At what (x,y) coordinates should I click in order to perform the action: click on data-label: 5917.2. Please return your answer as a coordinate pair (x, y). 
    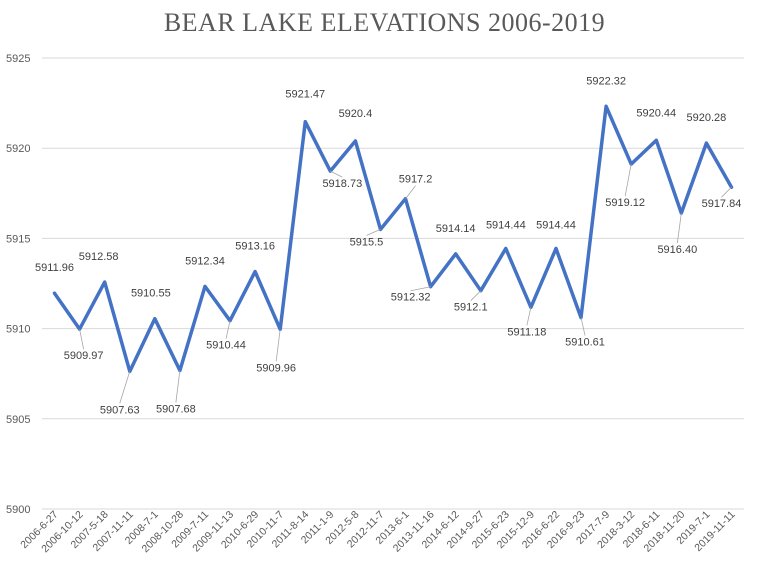
    Looking at the image, I should click on (416, 180).